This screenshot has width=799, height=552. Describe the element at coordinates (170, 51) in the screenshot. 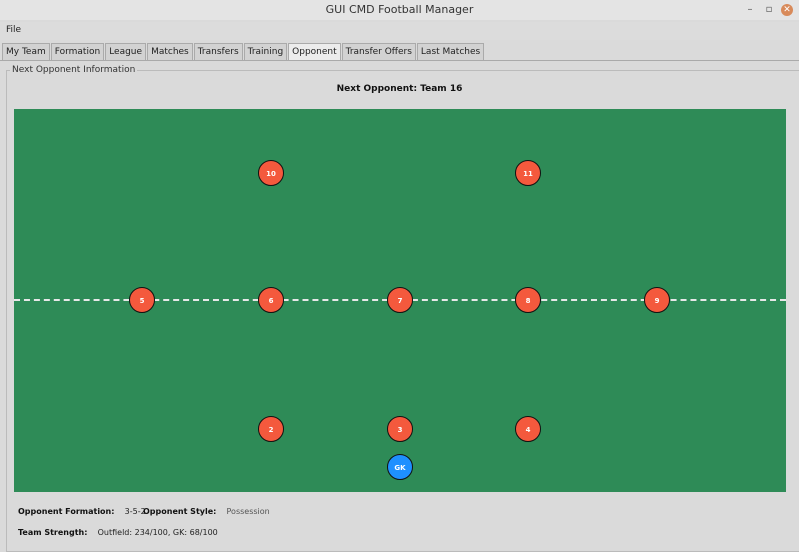

I see `tab-matches: Matches` at that location.